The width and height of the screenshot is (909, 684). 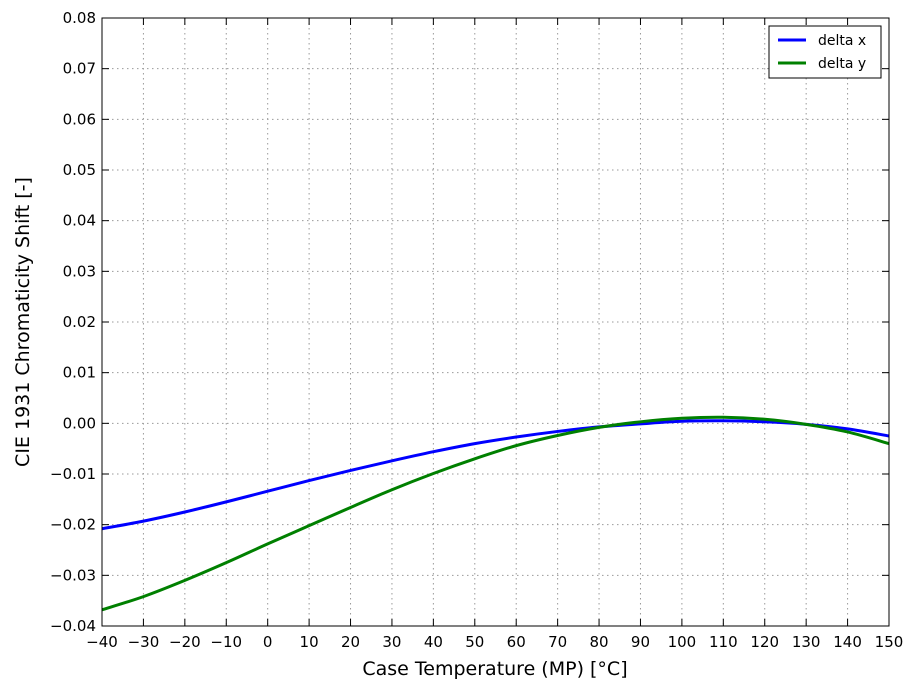 I want to click on x-tick-label: 60, so click(x=516, y=642).